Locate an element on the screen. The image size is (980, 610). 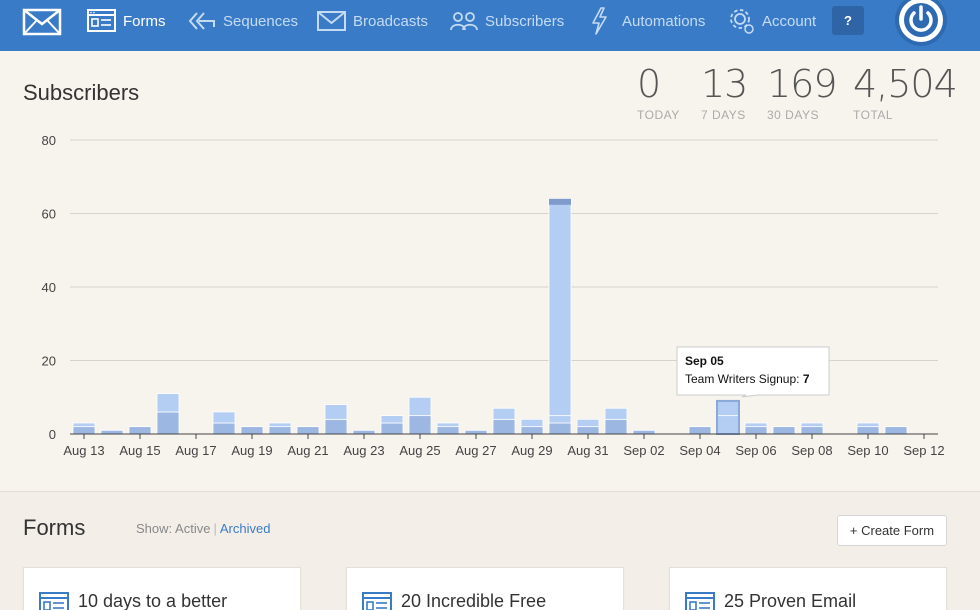
x-tick-label: Aug 29 is located at coordinates (531, 450).